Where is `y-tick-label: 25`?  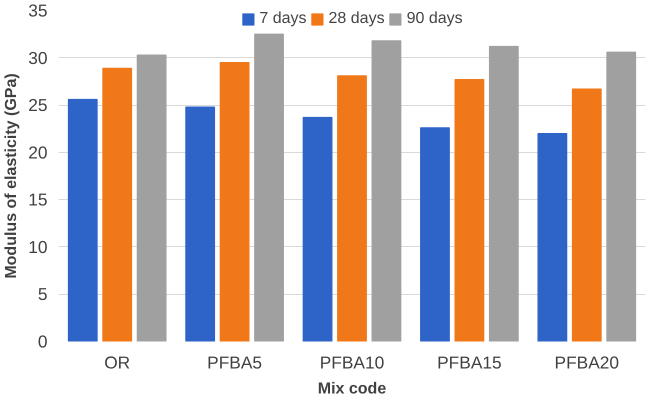 y-tick-label: 25 is located at coordinates (38, 105).